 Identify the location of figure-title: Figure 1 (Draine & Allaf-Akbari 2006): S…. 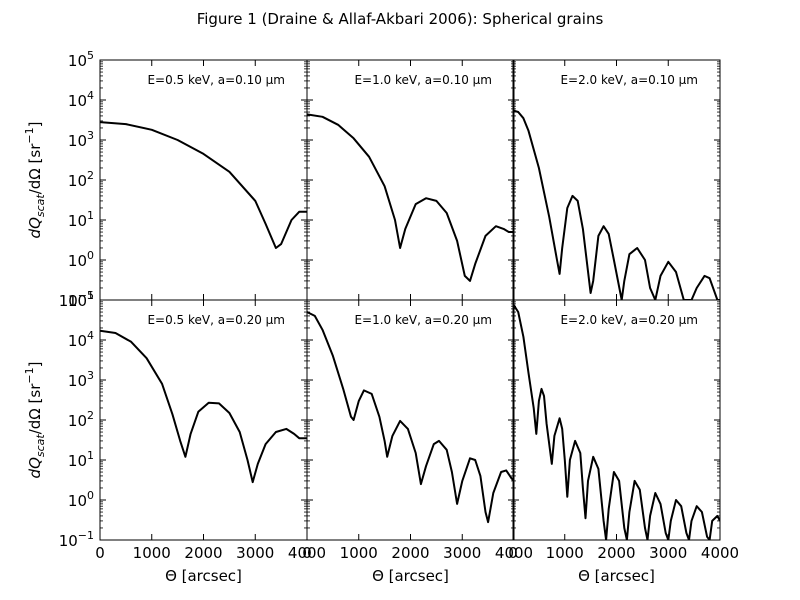
(400, 19).